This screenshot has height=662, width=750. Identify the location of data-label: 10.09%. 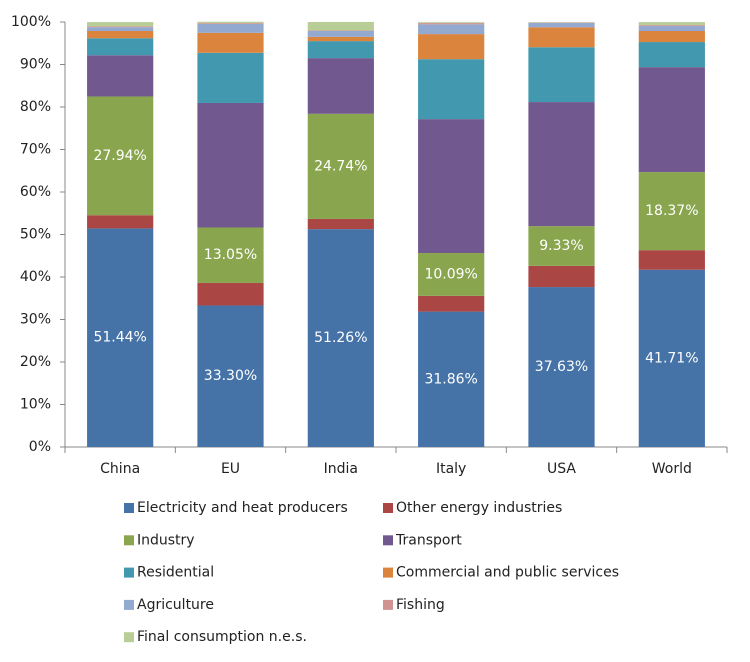
(450, 274).